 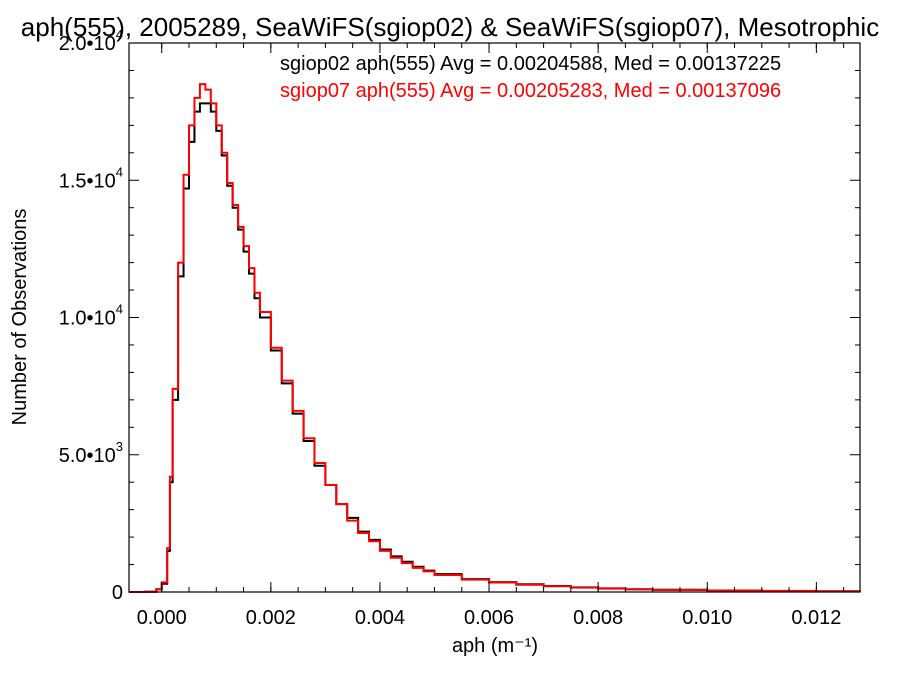 I want to click on y-tick-label-4: 2.0•104, so click(x=91, y=41).